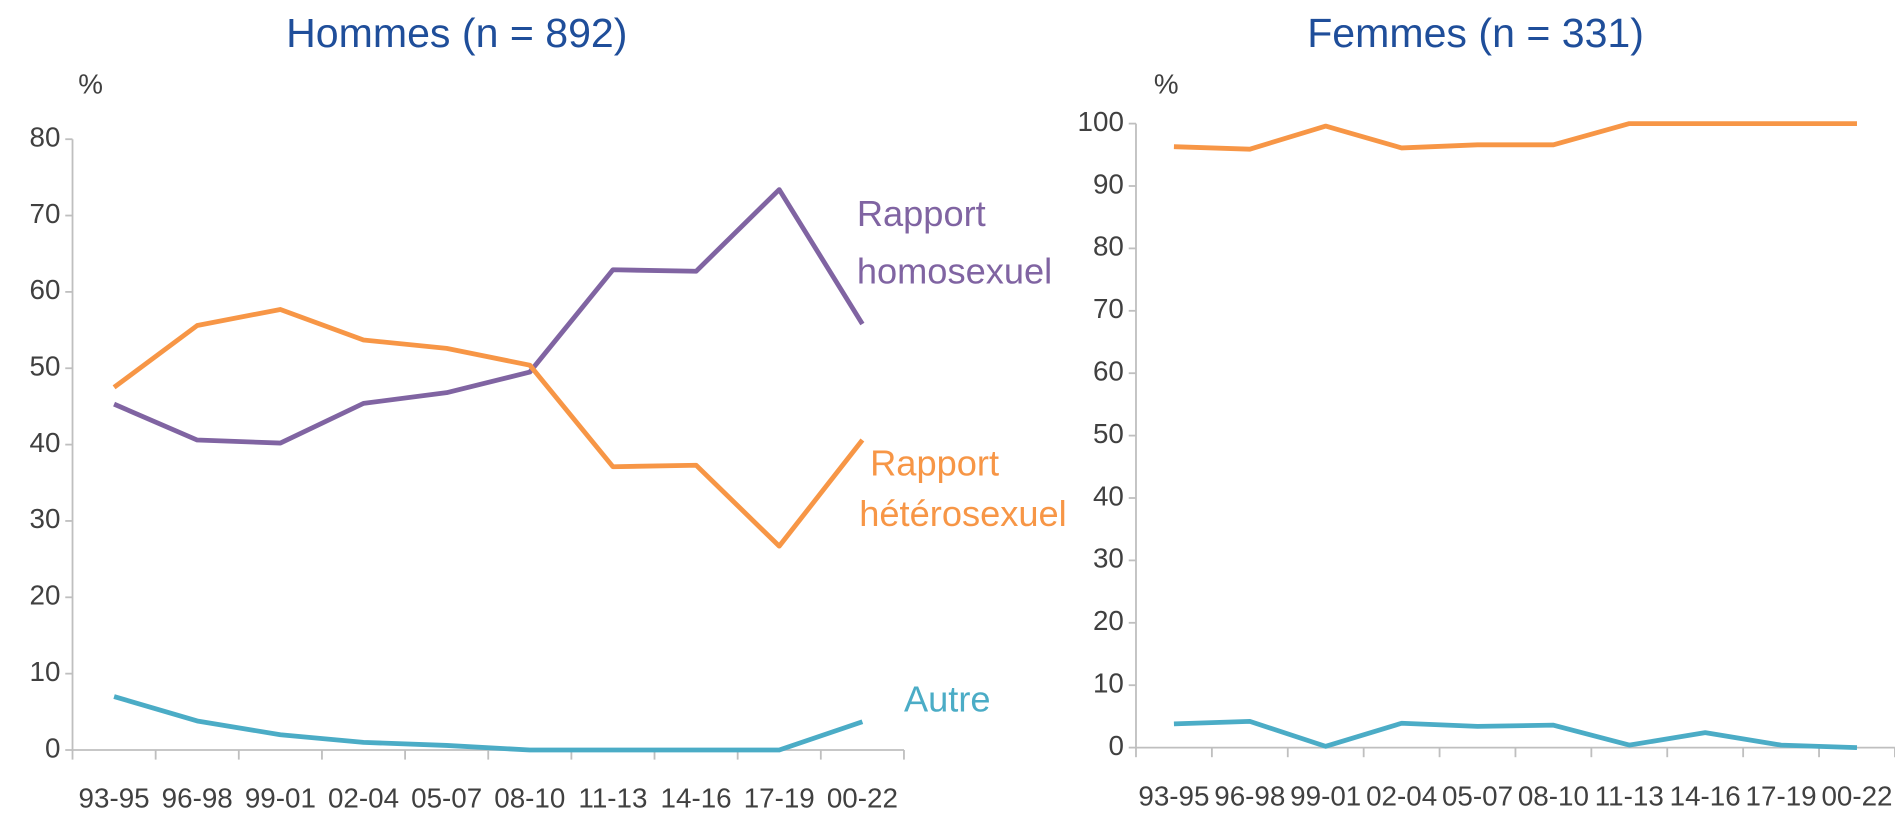  What do you see at coordinates (947, 699) in the screenshot?
I see `series-label: Autre` at bounding box center [947, 699].